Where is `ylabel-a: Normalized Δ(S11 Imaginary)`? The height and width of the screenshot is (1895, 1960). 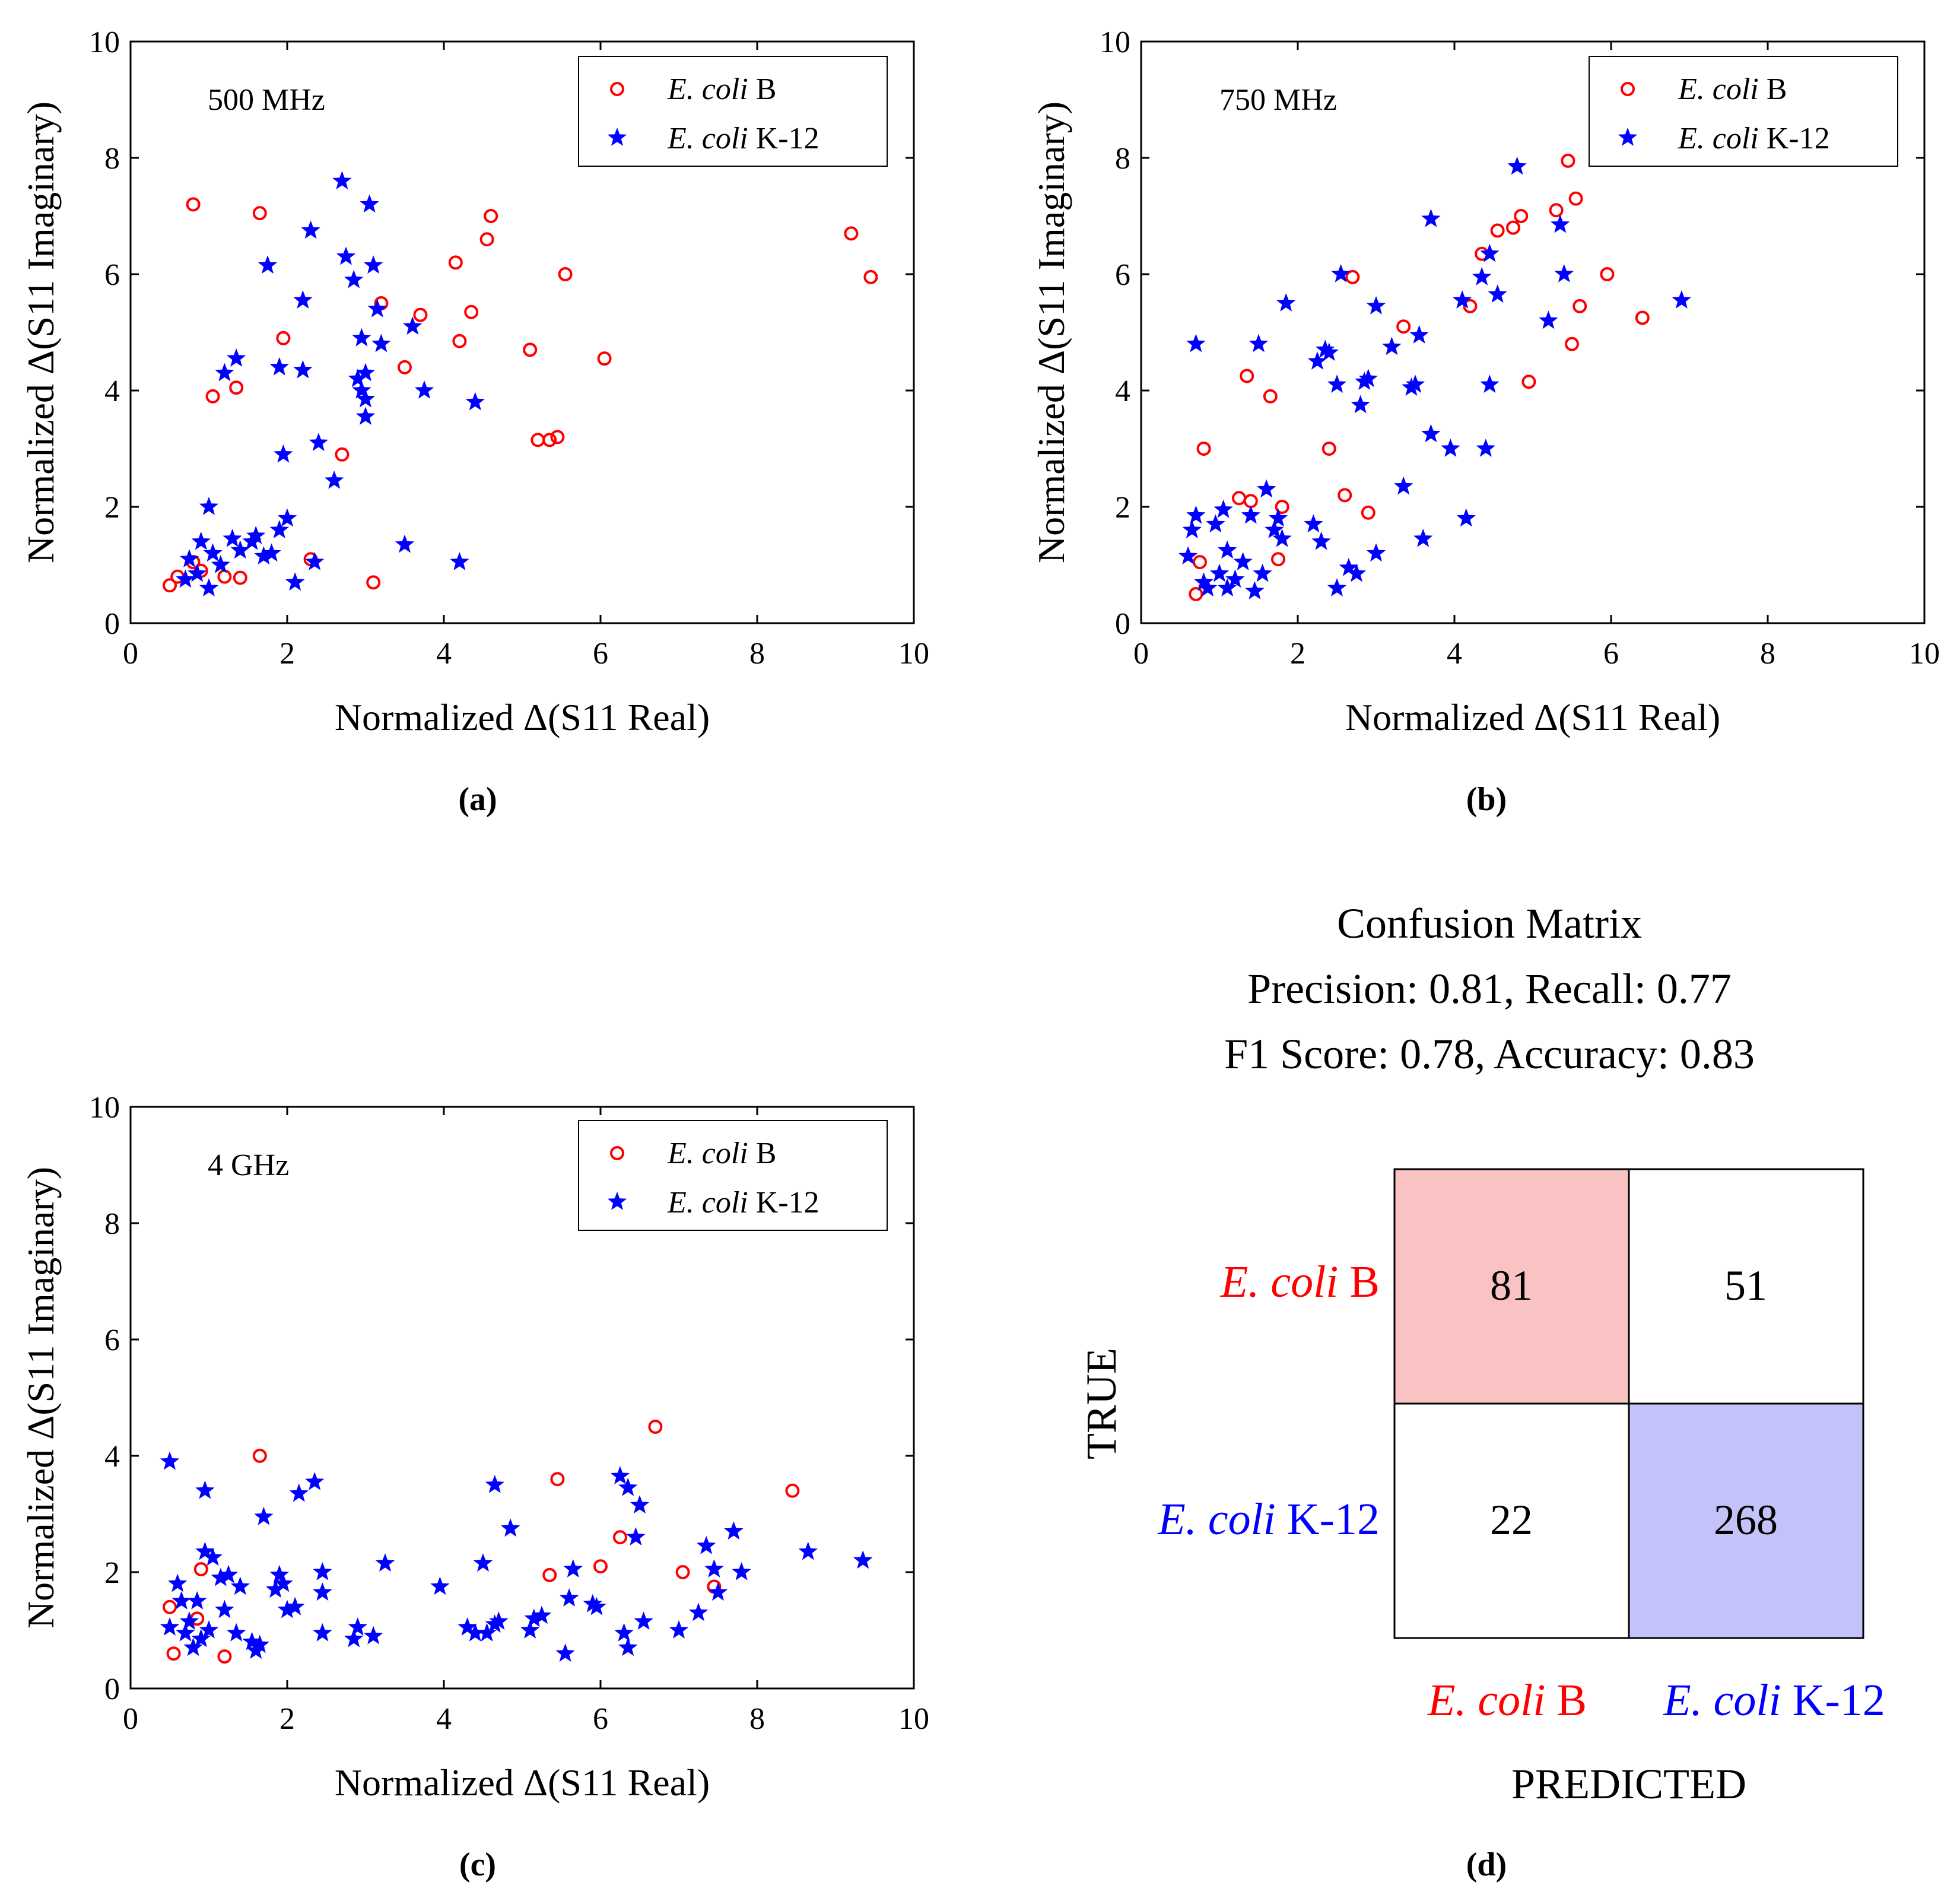 ylabel-a: Normalized Δ(S11 Imaginary) is located at coordinates (41, 332).